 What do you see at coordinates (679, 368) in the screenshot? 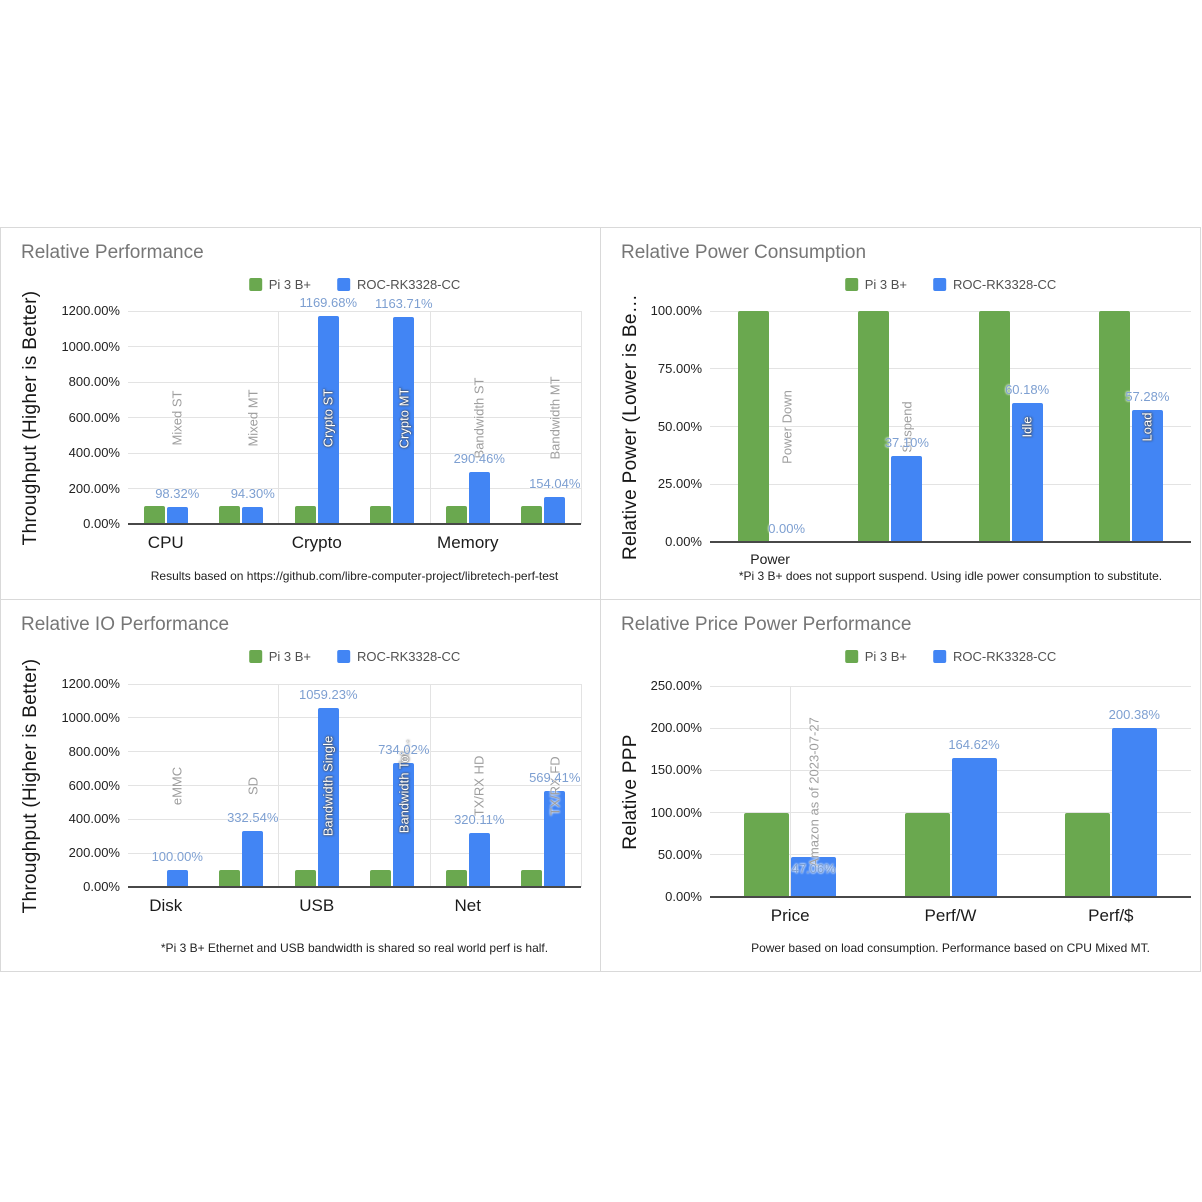
I see `y-tick-label: 75.00%` at bounding box center [679, 368].